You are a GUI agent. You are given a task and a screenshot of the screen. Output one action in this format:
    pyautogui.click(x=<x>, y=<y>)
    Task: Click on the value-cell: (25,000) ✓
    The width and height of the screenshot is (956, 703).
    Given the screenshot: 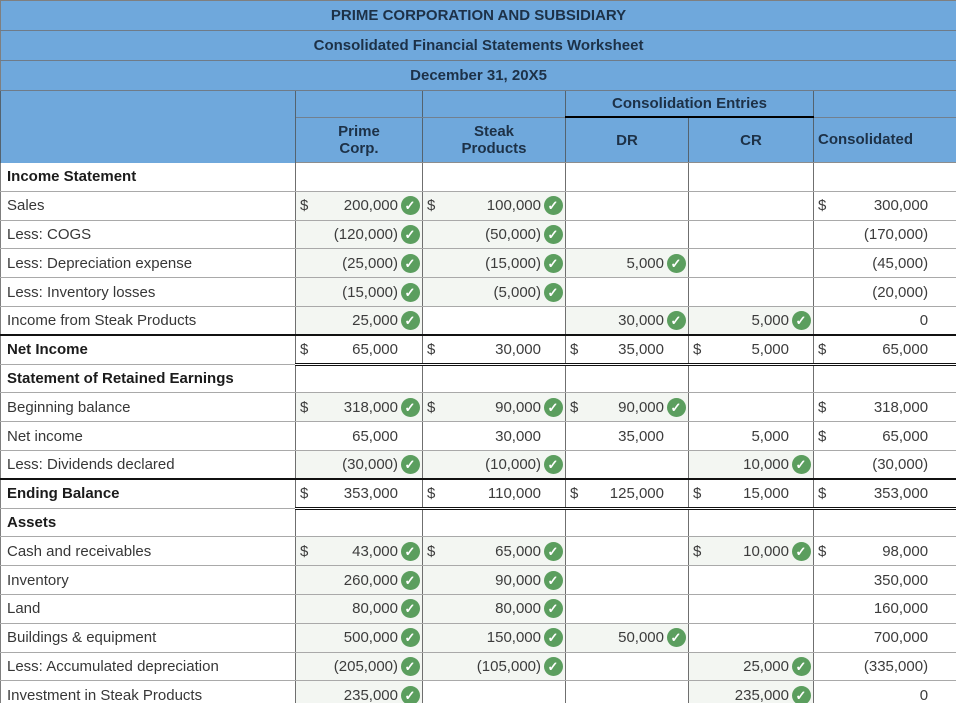 What is the action you would take?
    pyautogui.click(x=359, y=263)
    